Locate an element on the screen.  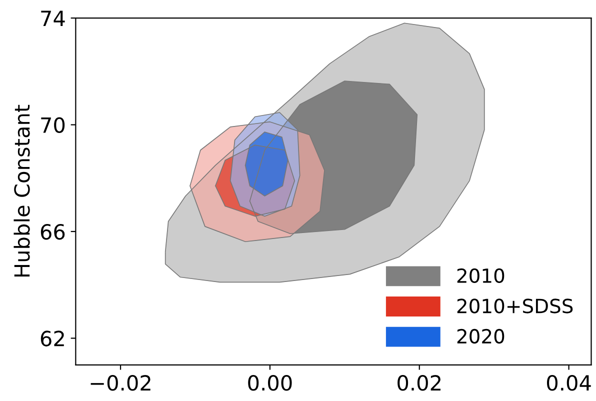
x-tick-label: 0.02 is located at coordinates (419, 383).